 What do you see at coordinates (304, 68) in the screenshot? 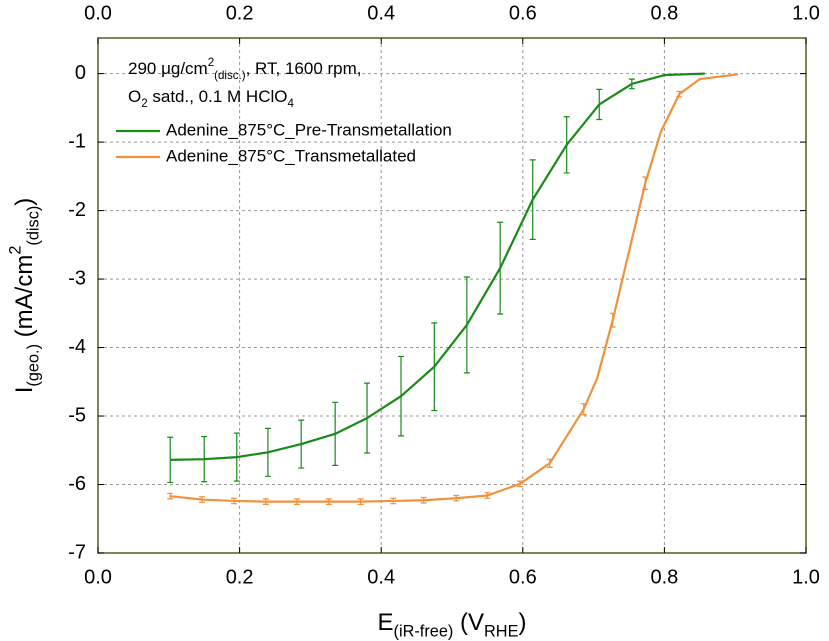
I see `text-segment: , RT, 1600 rpm,` at bounding box center [304, 68].